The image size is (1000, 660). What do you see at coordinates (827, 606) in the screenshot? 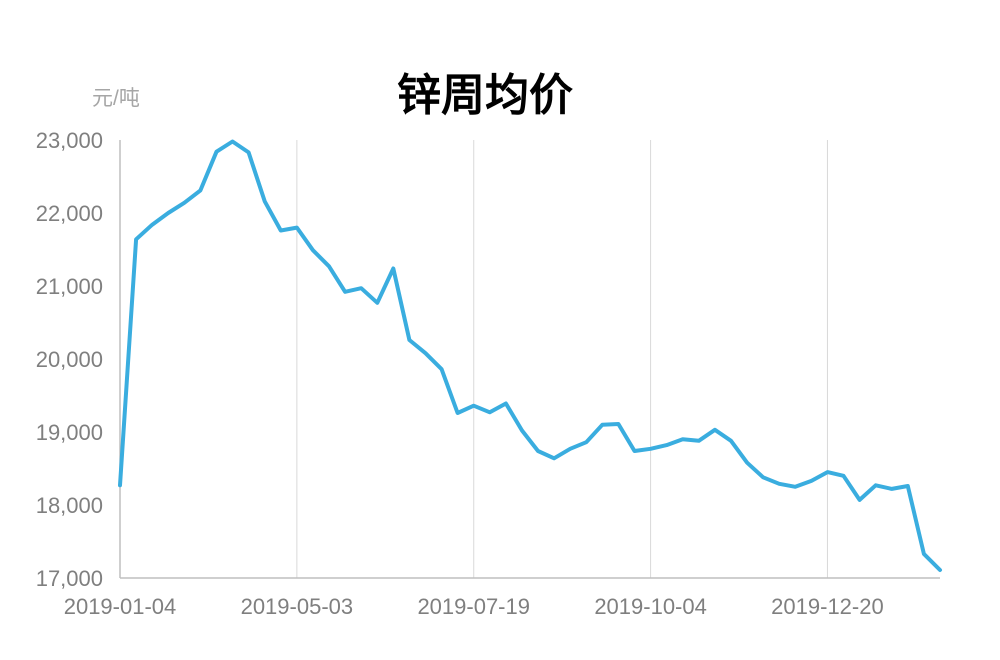
I see `x-tick-label: 2019-12-20` at bounding box center [827, 606].